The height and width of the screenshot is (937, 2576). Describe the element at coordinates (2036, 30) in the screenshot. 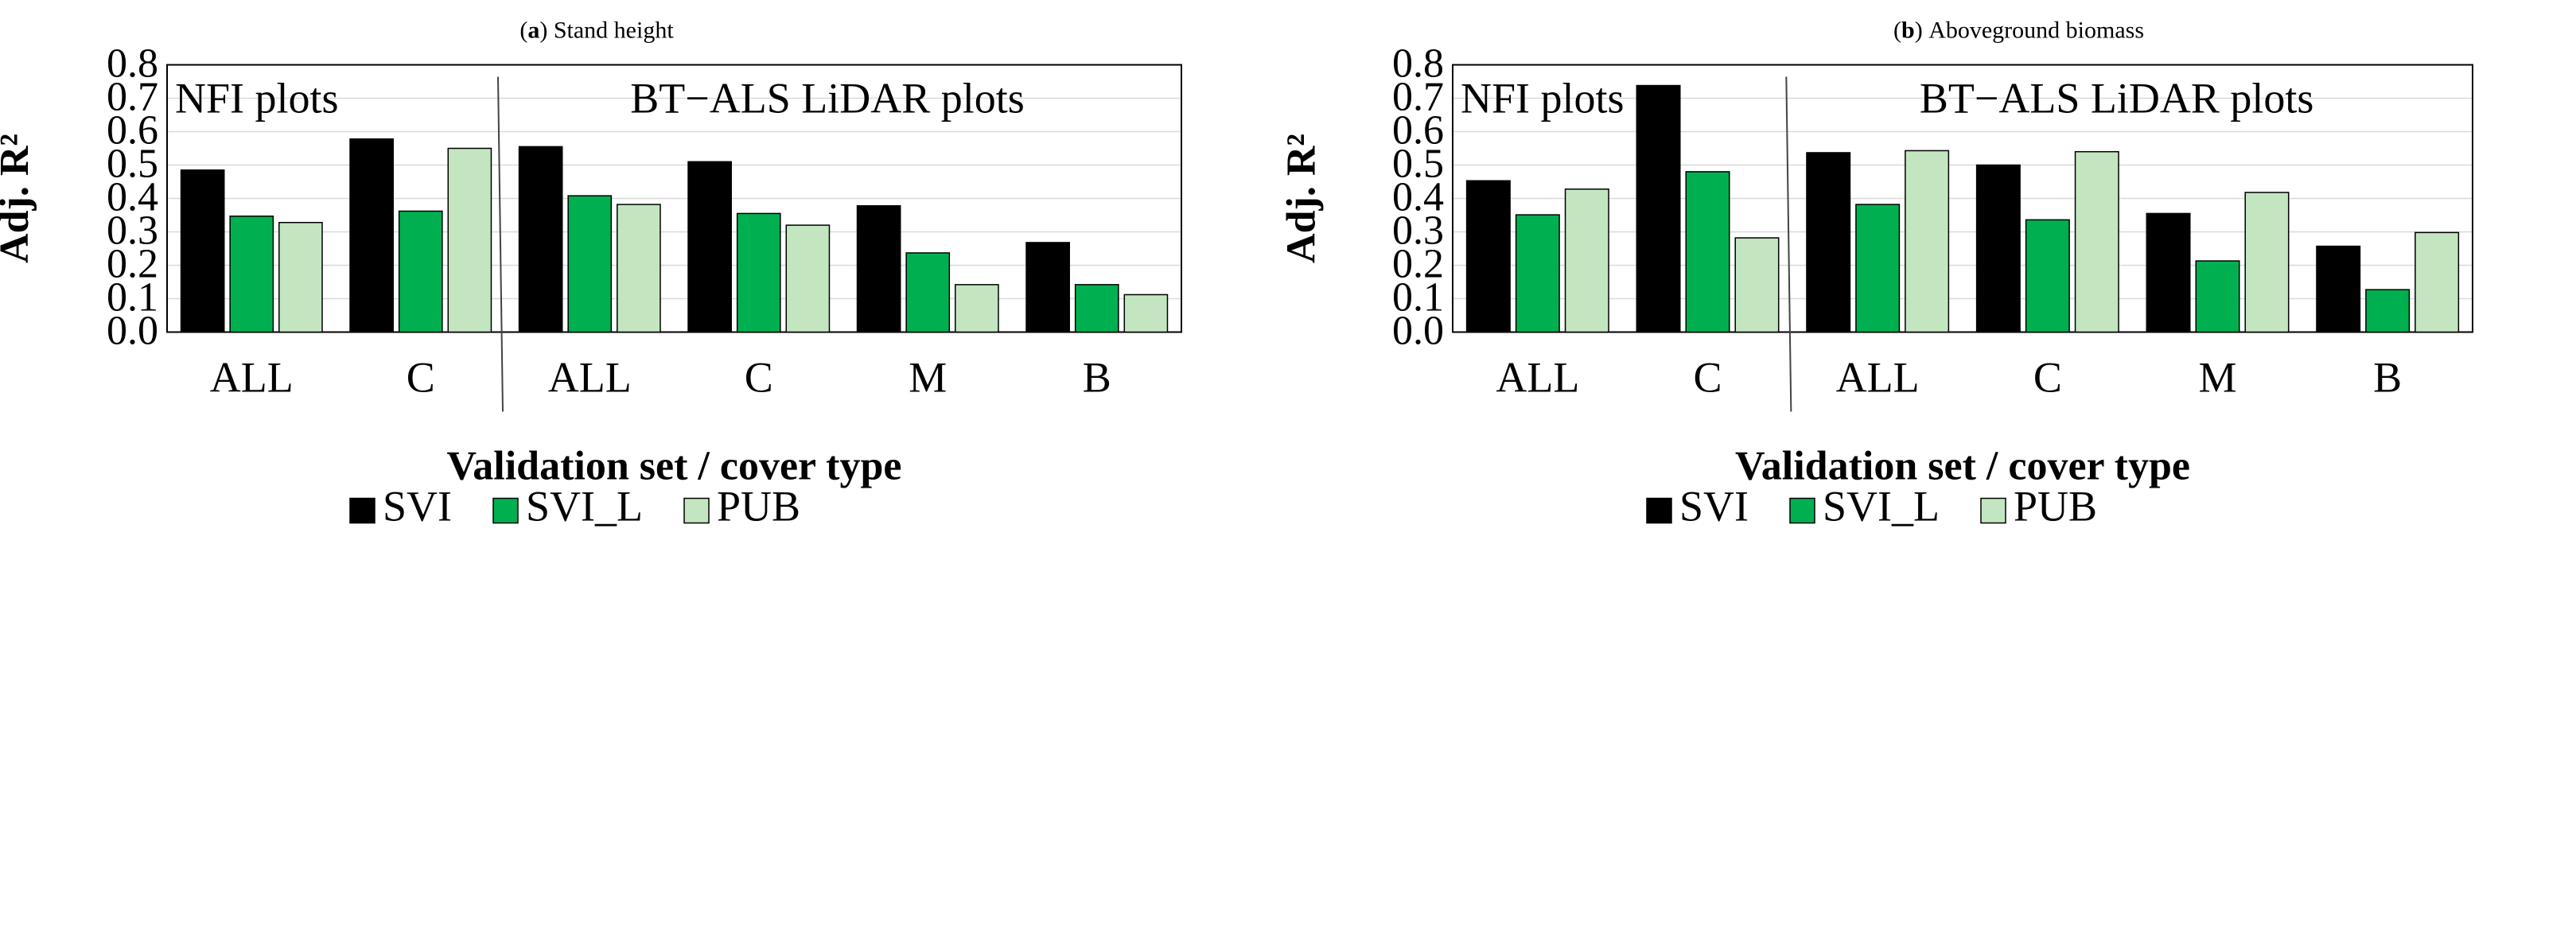

I see `title-text: Aboveground biomass` at that location.